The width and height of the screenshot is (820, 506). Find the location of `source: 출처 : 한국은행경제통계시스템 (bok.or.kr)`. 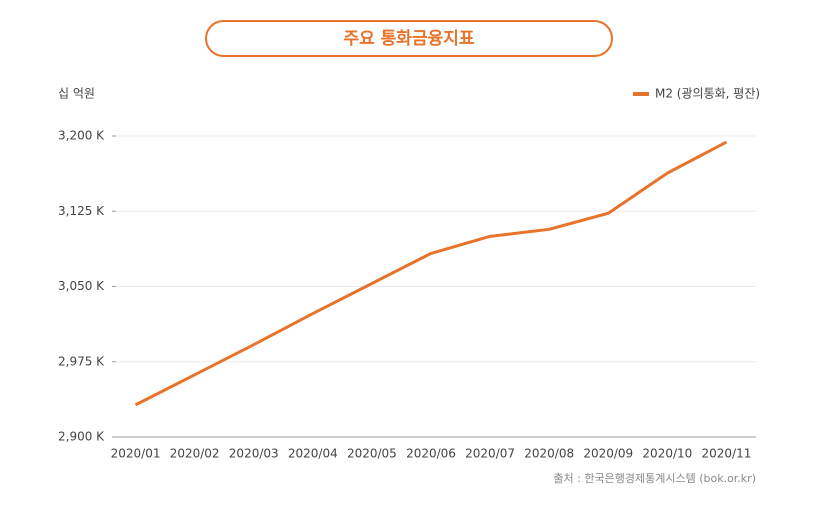

source: 출처 : 한국은행경제통계시스템 (bok.or.kr) is located at coordinates (654, 478).